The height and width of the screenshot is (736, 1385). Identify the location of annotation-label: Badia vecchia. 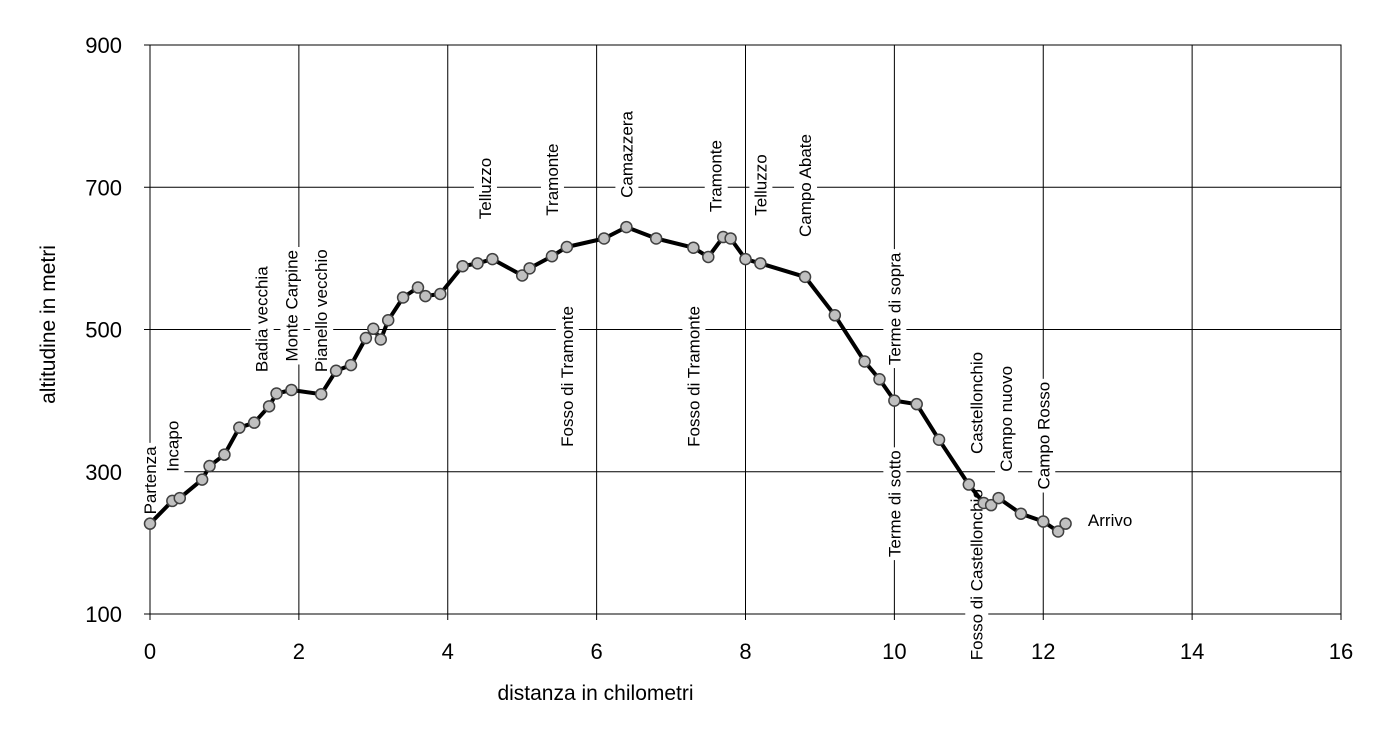
(262, 319).